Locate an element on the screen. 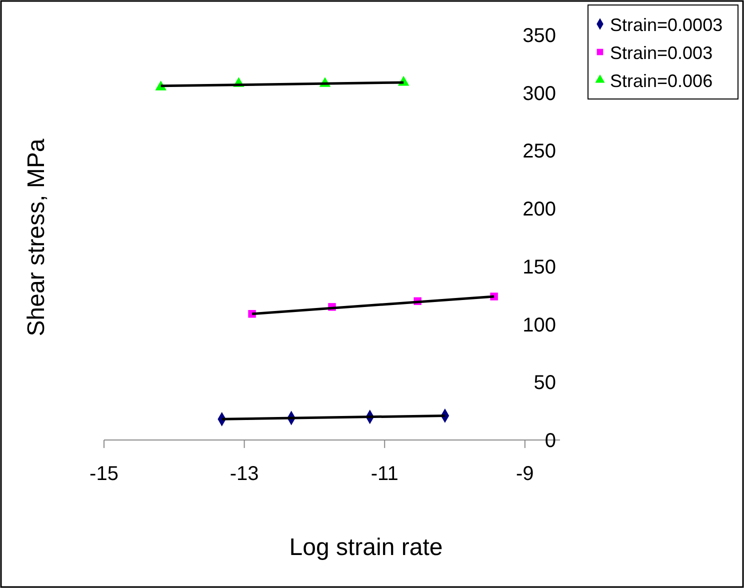  legend-label: Strain=0.0003 is located at coordinates (666, 25).